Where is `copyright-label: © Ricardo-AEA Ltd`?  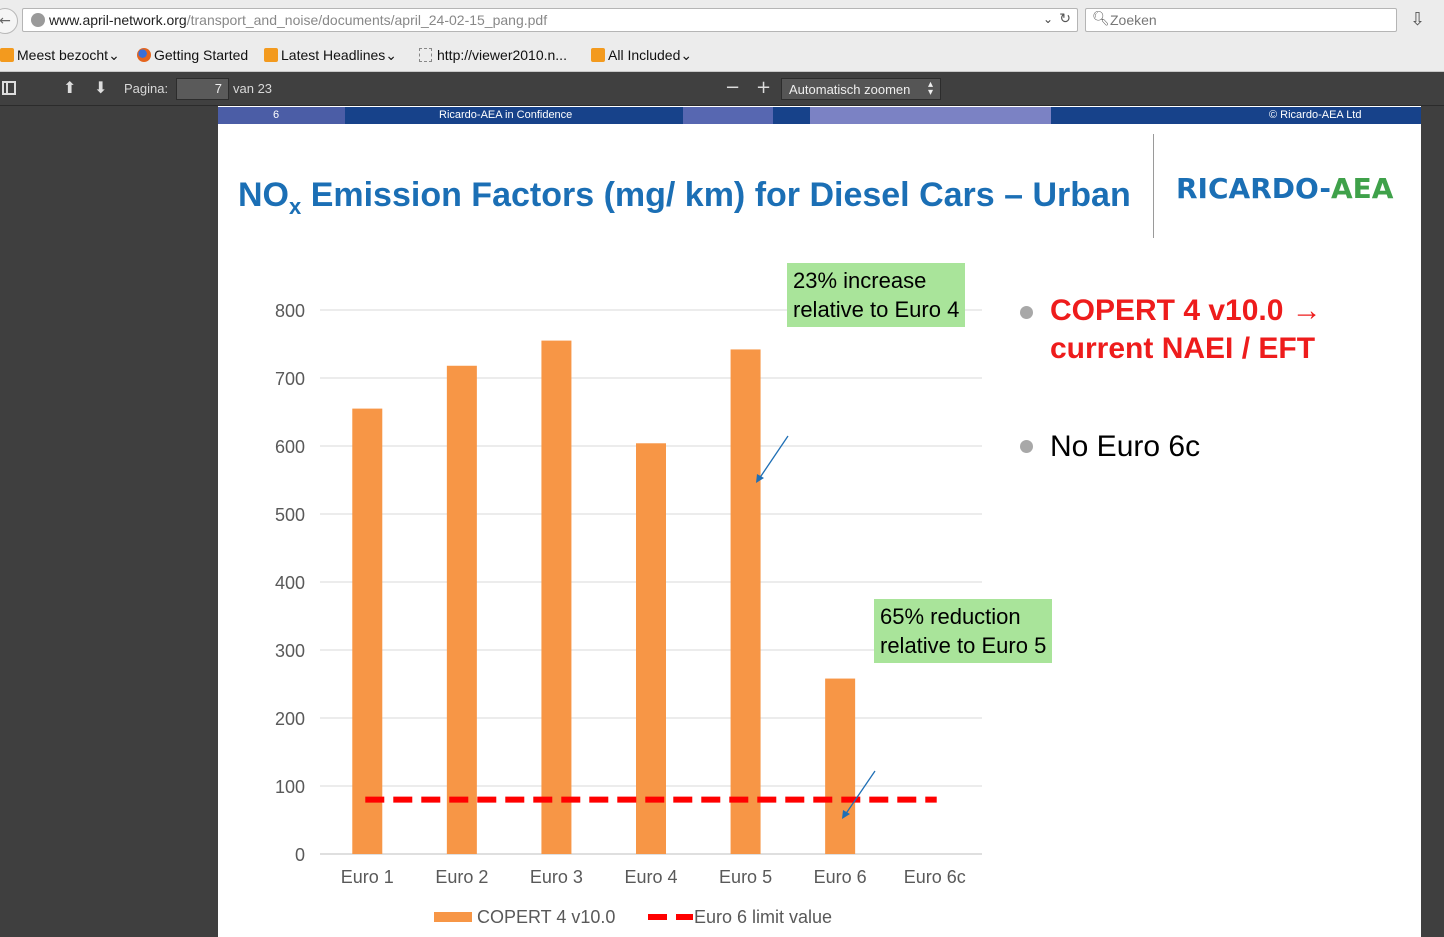 copyright-label: © Ricardo-AEA Ltd is located at coordinates (1315, 115).